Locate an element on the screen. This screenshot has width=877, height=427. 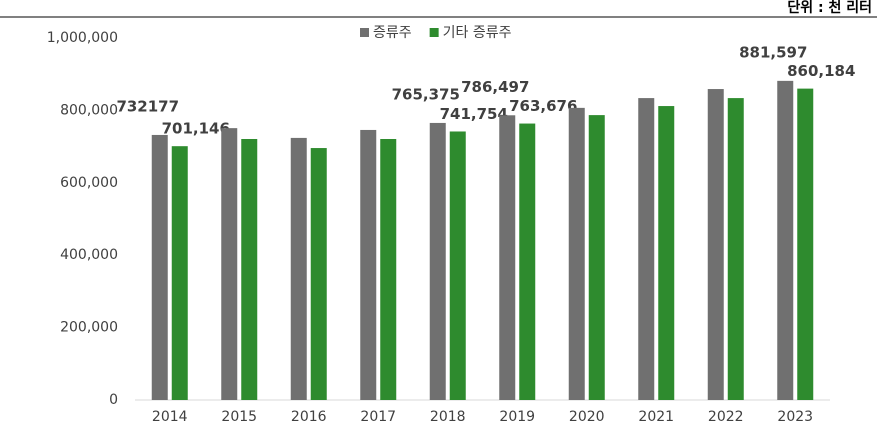
y-tick-label: 200,000 is located at coordinates (89, 328).